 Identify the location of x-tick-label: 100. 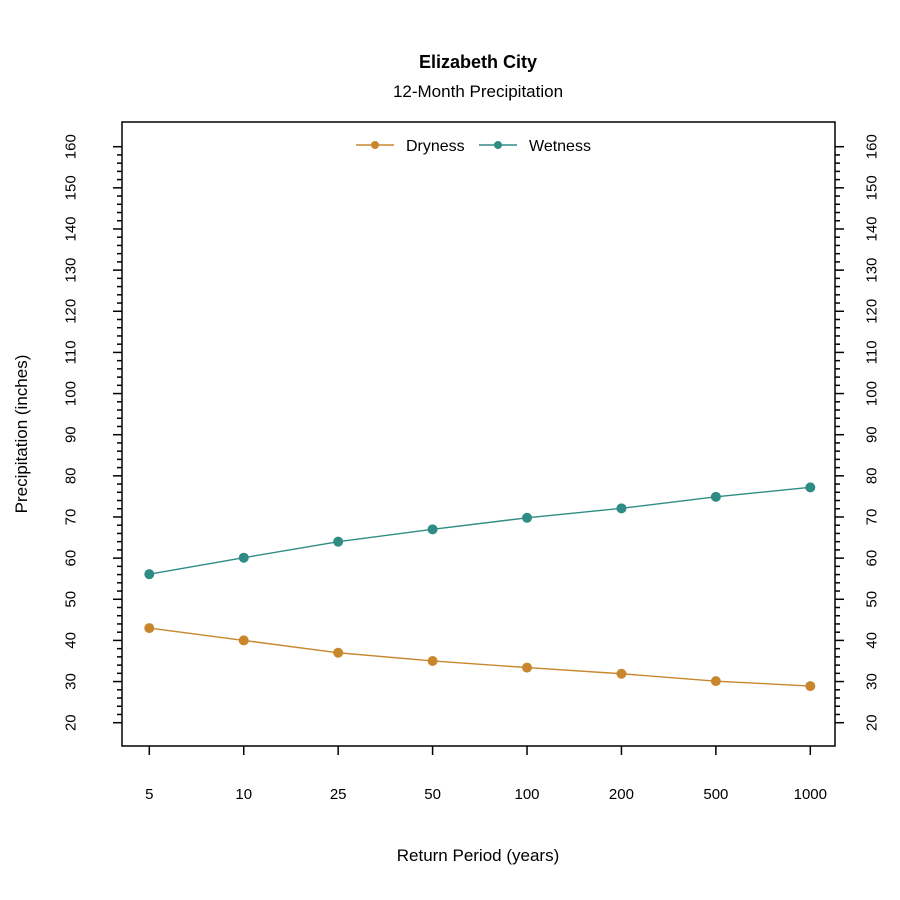
(527, 794).